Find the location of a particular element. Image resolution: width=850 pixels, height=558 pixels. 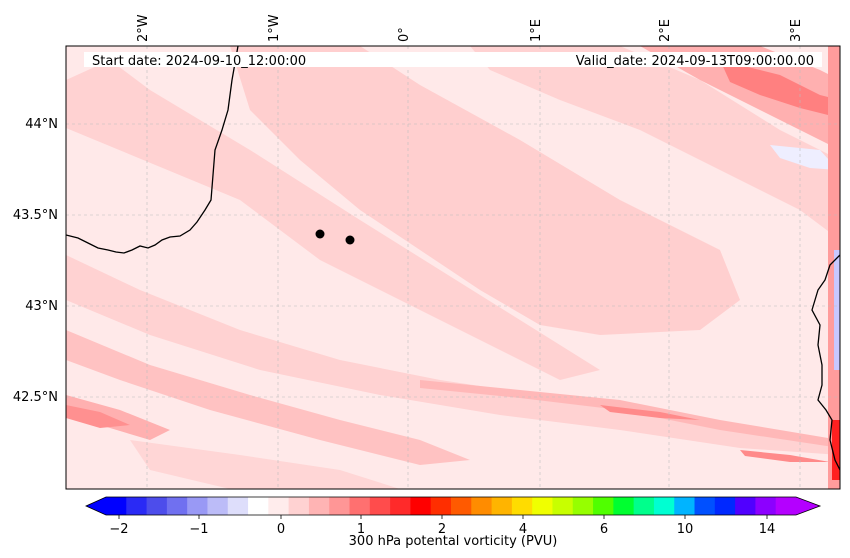

lat-label-44: 44°N is located at coordinates (41, 124).